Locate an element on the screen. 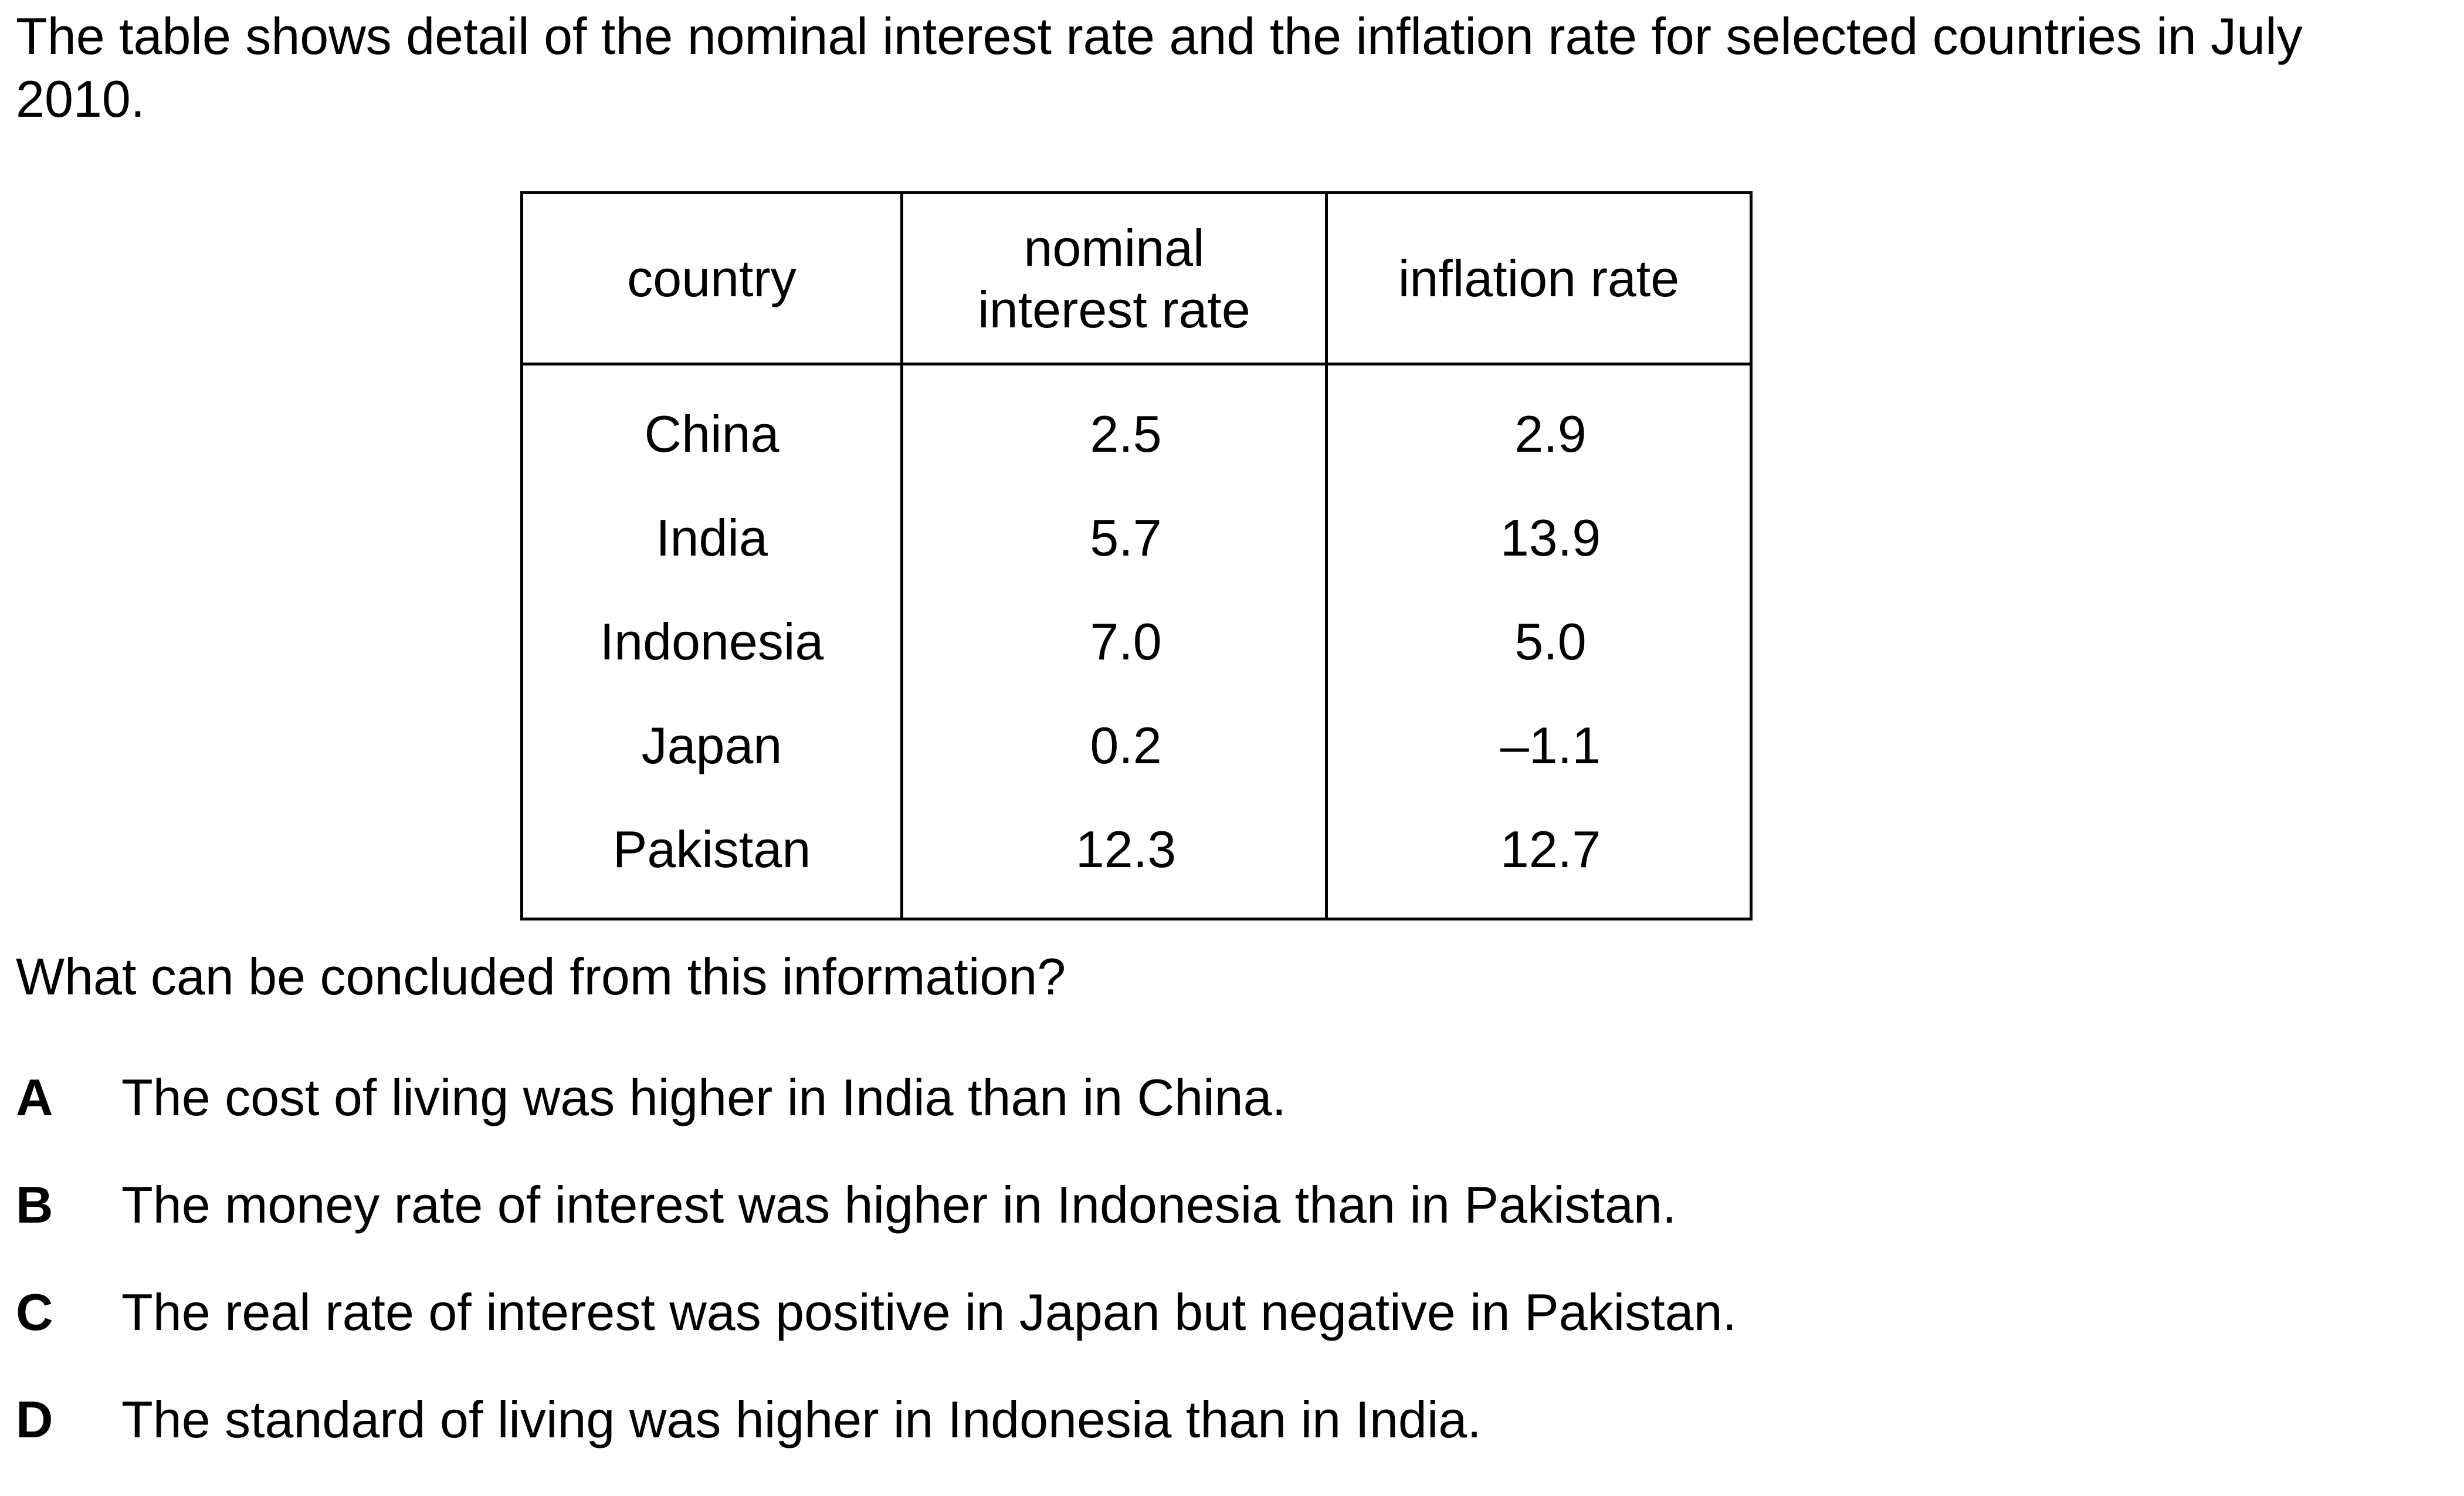  option-letter: C is located at coordinates (34, 1312).